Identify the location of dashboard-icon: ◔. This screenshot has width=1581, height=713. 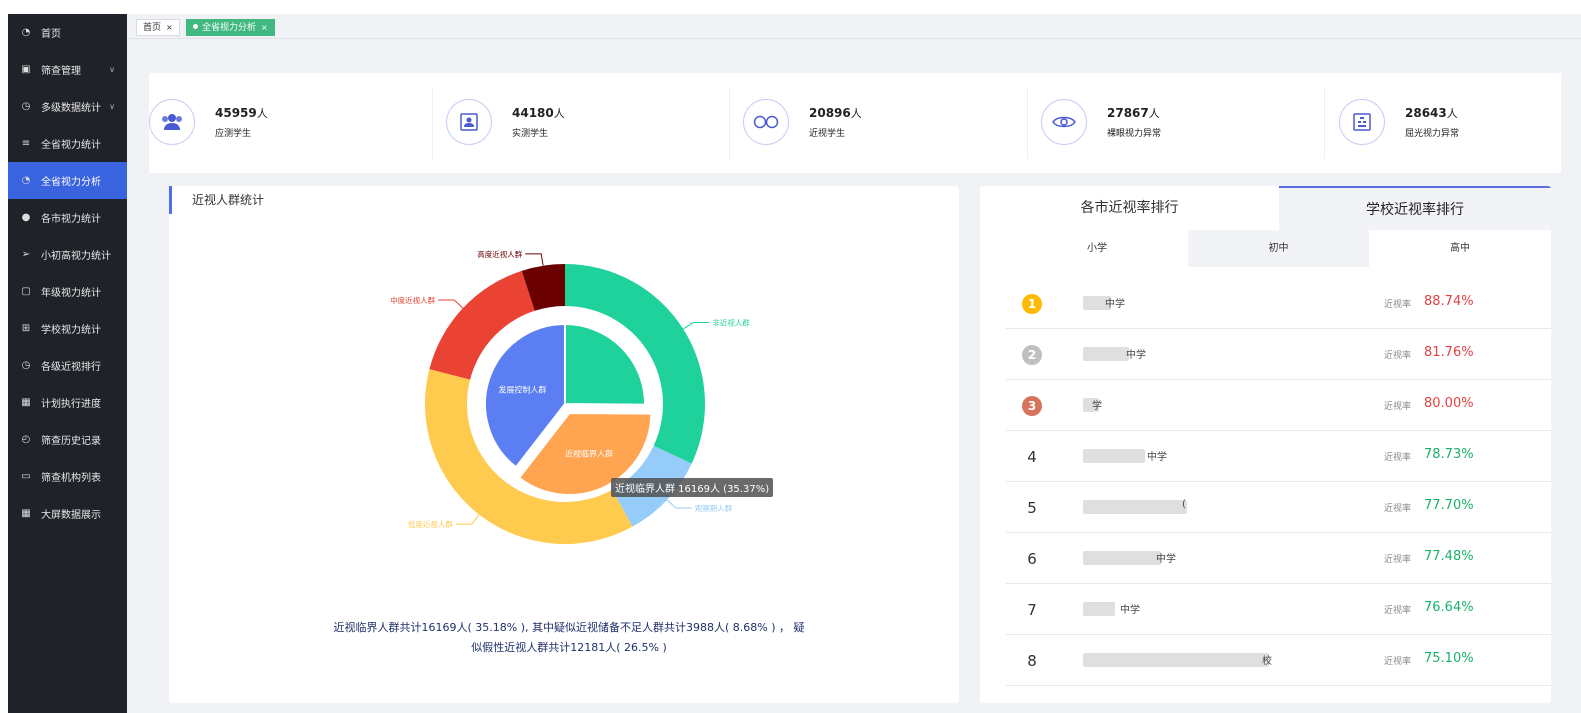
(26, 180).